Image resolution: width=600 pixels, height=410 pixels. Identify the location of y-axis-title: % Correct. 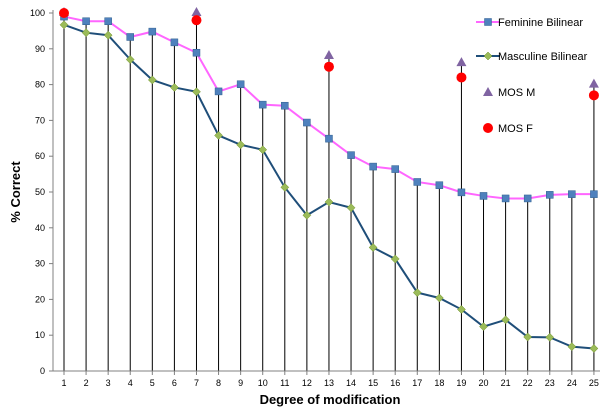
(15, 192).